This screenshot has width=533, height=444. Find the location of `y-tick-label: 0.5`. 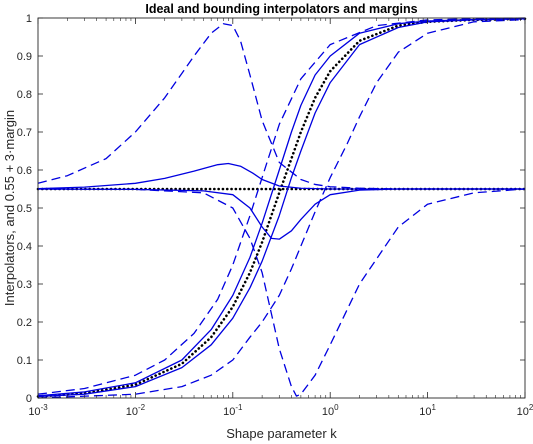

y-tick-label: 0.5 is located at coordinates (24, 209).